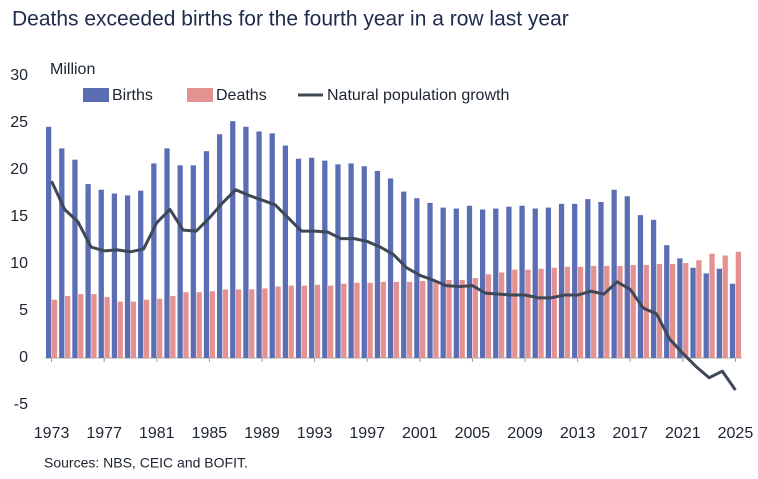  Describe the element at coordinates (23, 357) in the screenshot. I see `y-tick-label: 0` at that location.